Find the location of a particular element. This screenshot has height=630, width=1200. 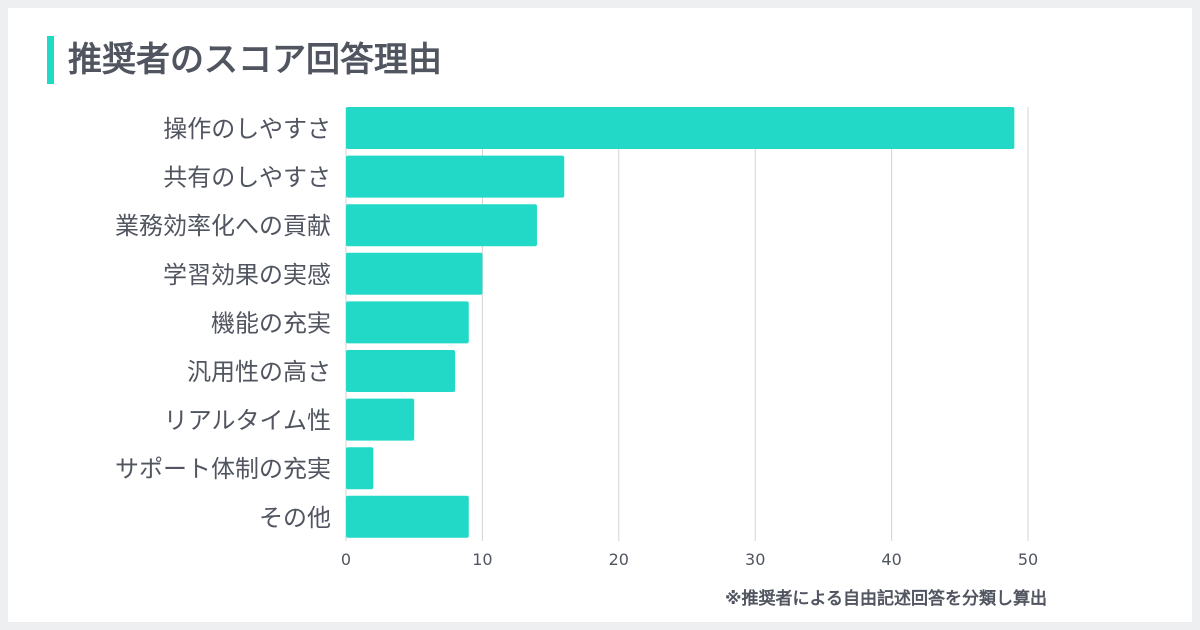

category-label-3: 業務効率化への貢献 is located at coordinates (223, 226).